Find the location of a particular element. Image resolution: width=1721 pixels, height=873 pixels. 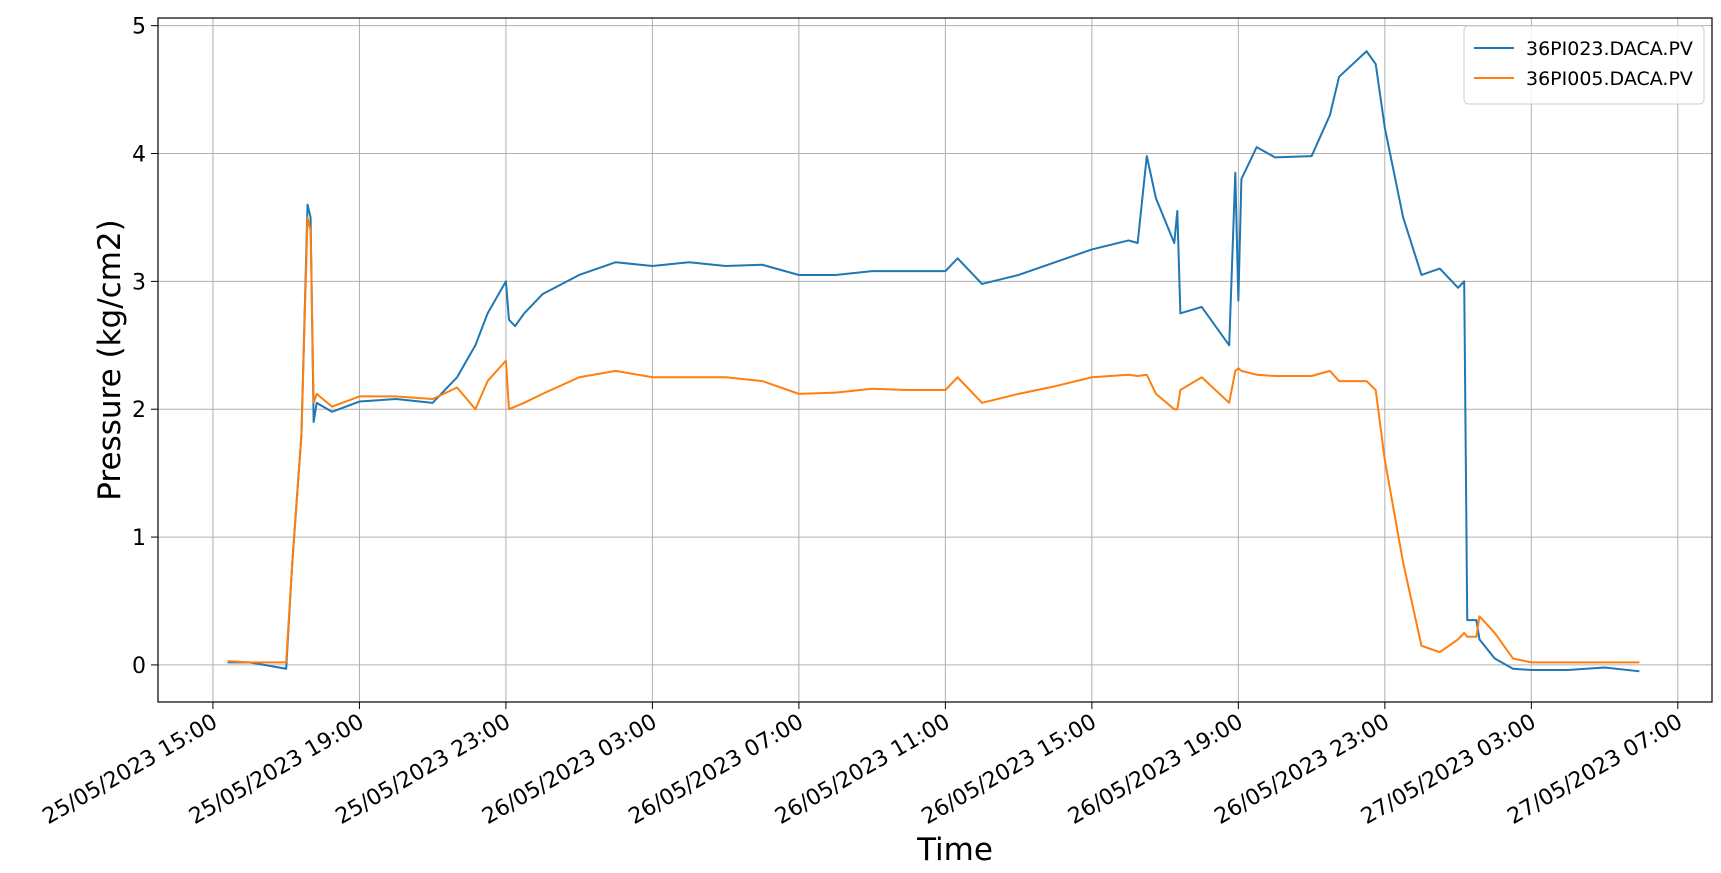

y-axis-label: Pressure (kg/cm2) is located at coordinates (110, 359).